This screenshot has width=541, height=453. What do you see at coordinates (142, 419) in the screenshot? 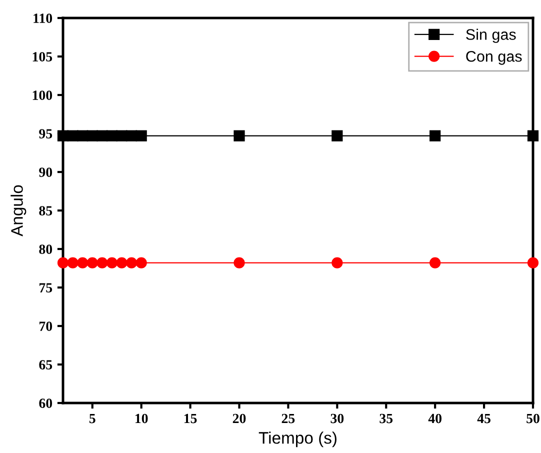
I see `x-tick-label: 10` at bounding box center [142, 419].